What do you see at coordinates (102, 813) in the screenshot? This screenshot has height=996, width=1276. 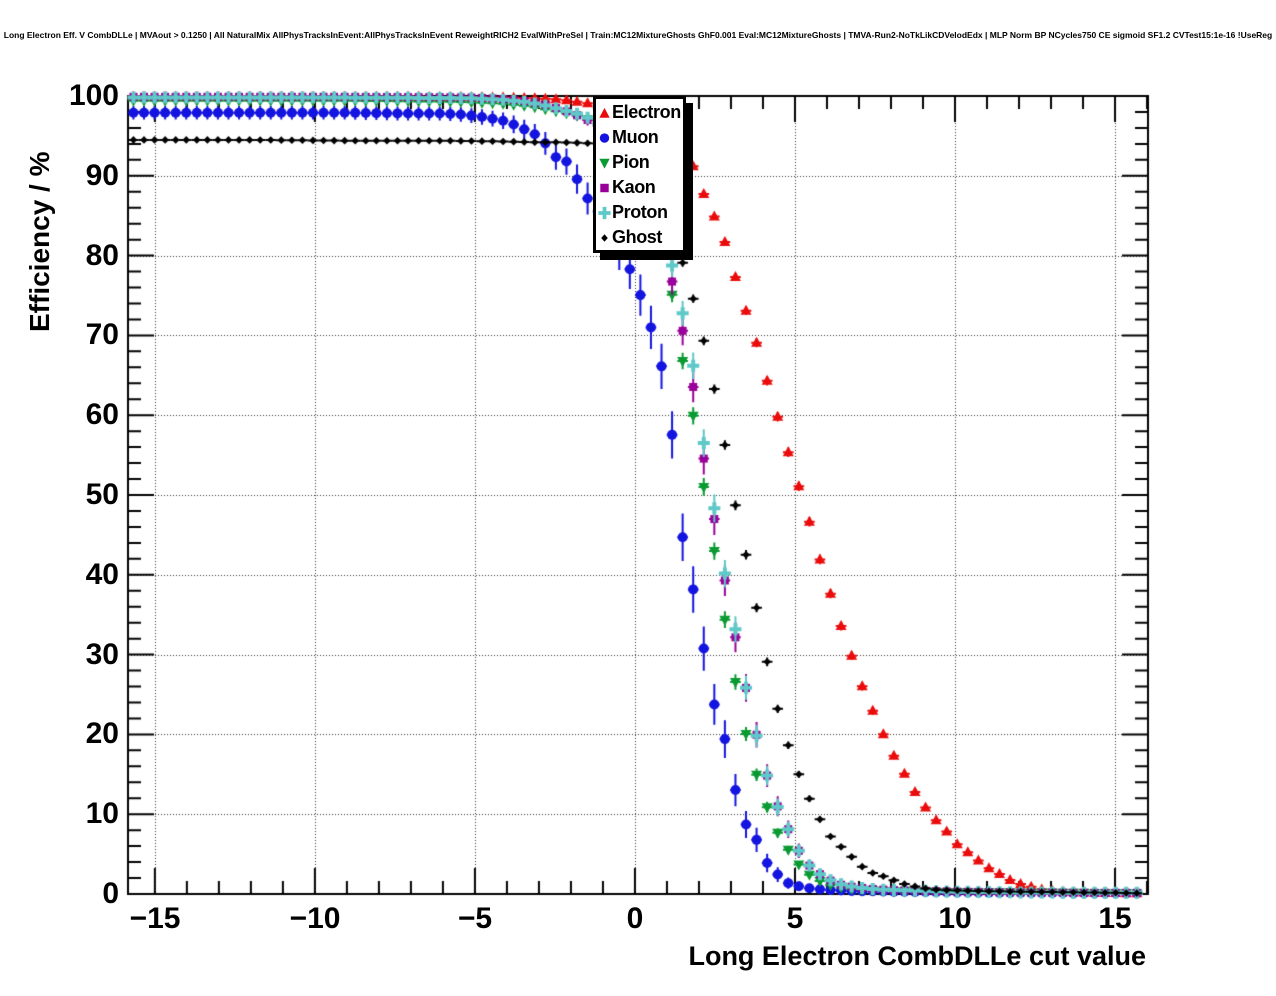 I see `y-tick-label-10: 10` at bounding box center [102, 813].